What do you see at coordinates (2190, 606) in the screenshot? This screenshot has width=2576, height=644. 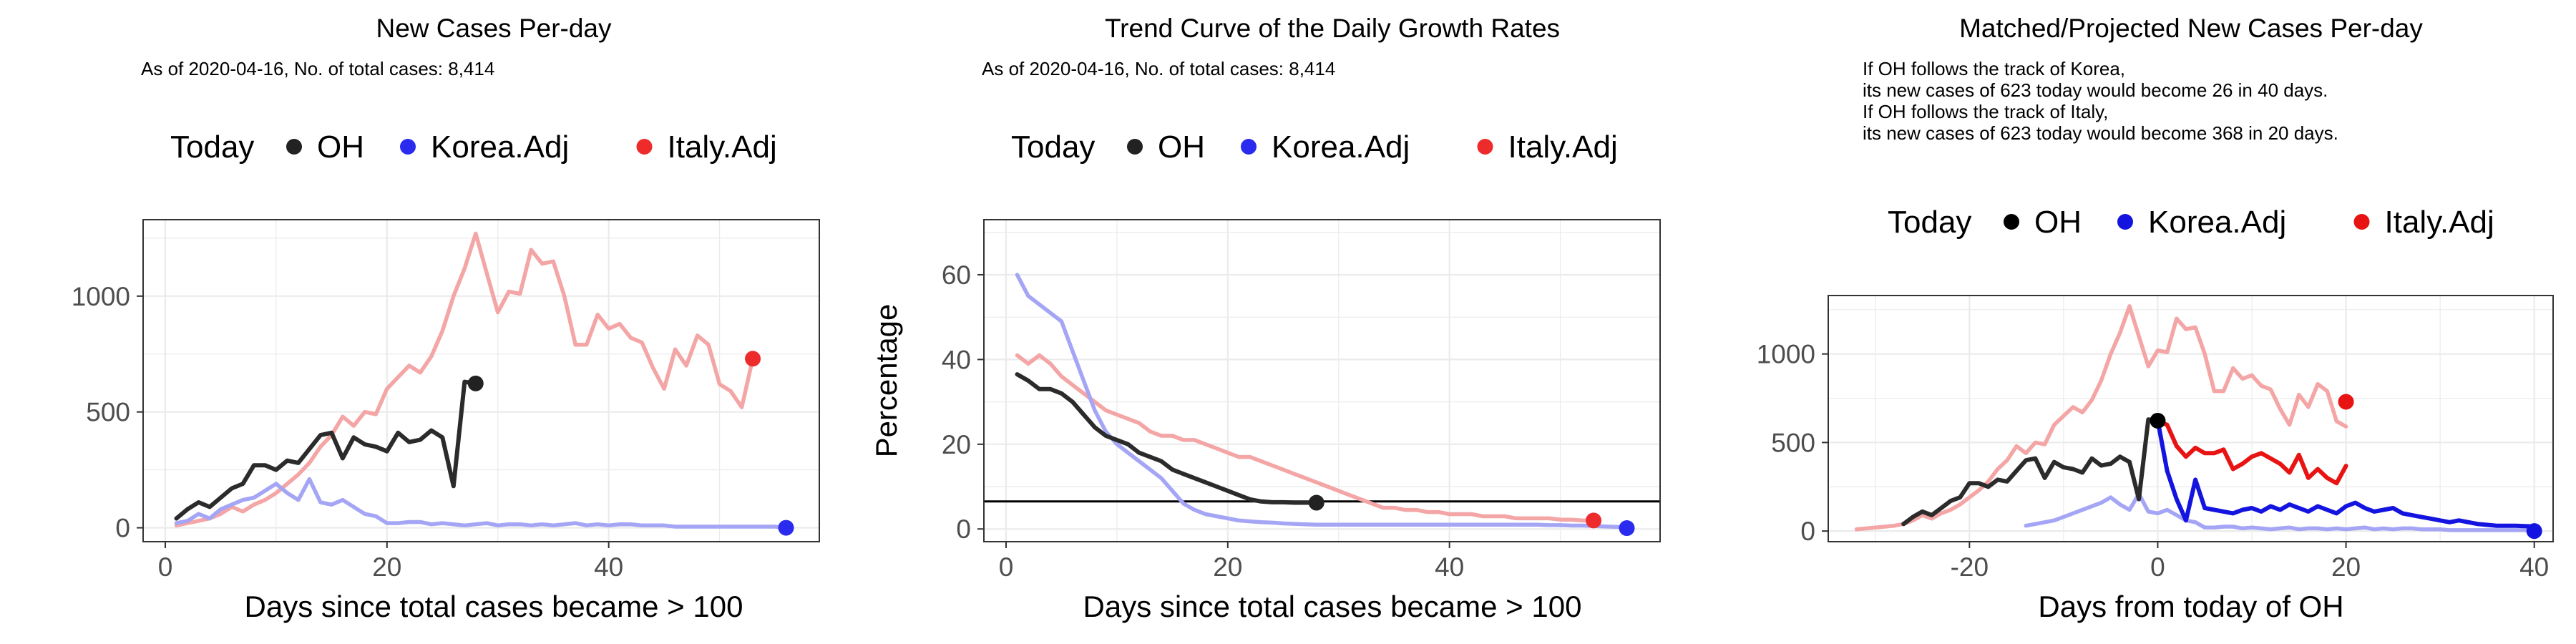 I see `x-axis-label: Days from today of OH` at bounding box center [2190, 606].